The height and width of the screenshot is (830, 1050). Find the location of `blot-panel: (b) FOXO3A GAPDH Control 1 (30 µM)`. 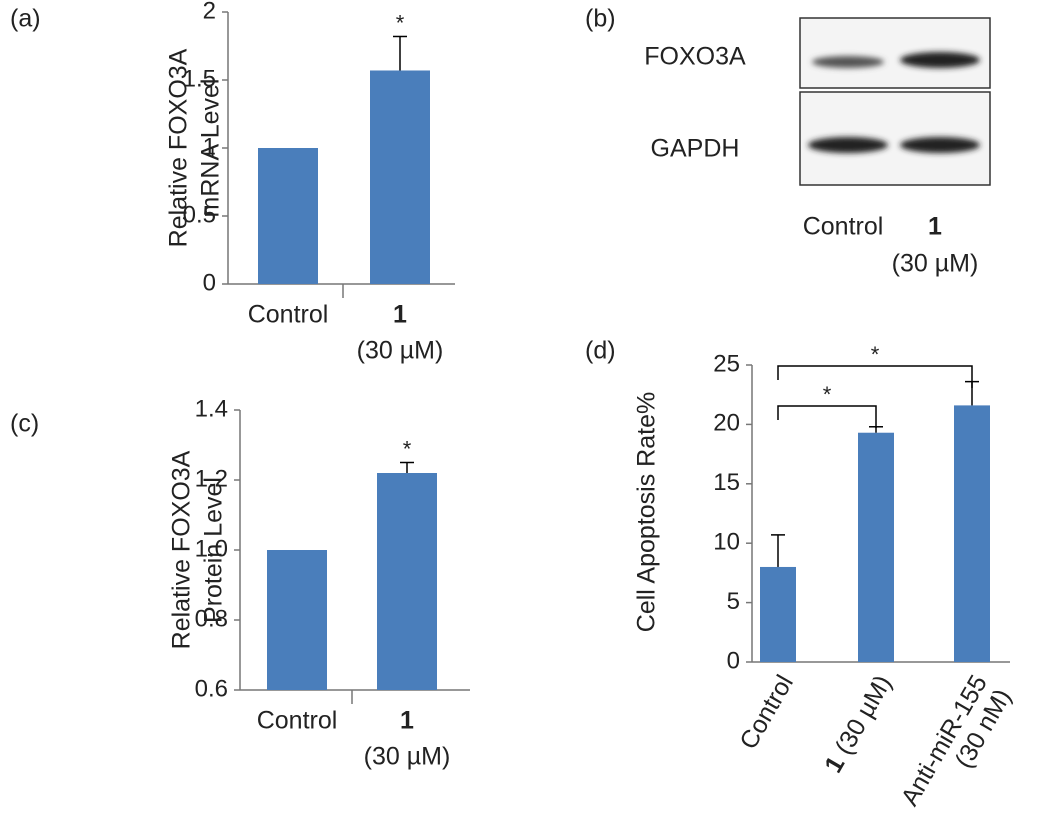

blot-panel: (b) FOXO3A GAPDH Control 1 (30 µM) is located at coordinates (788, 141).